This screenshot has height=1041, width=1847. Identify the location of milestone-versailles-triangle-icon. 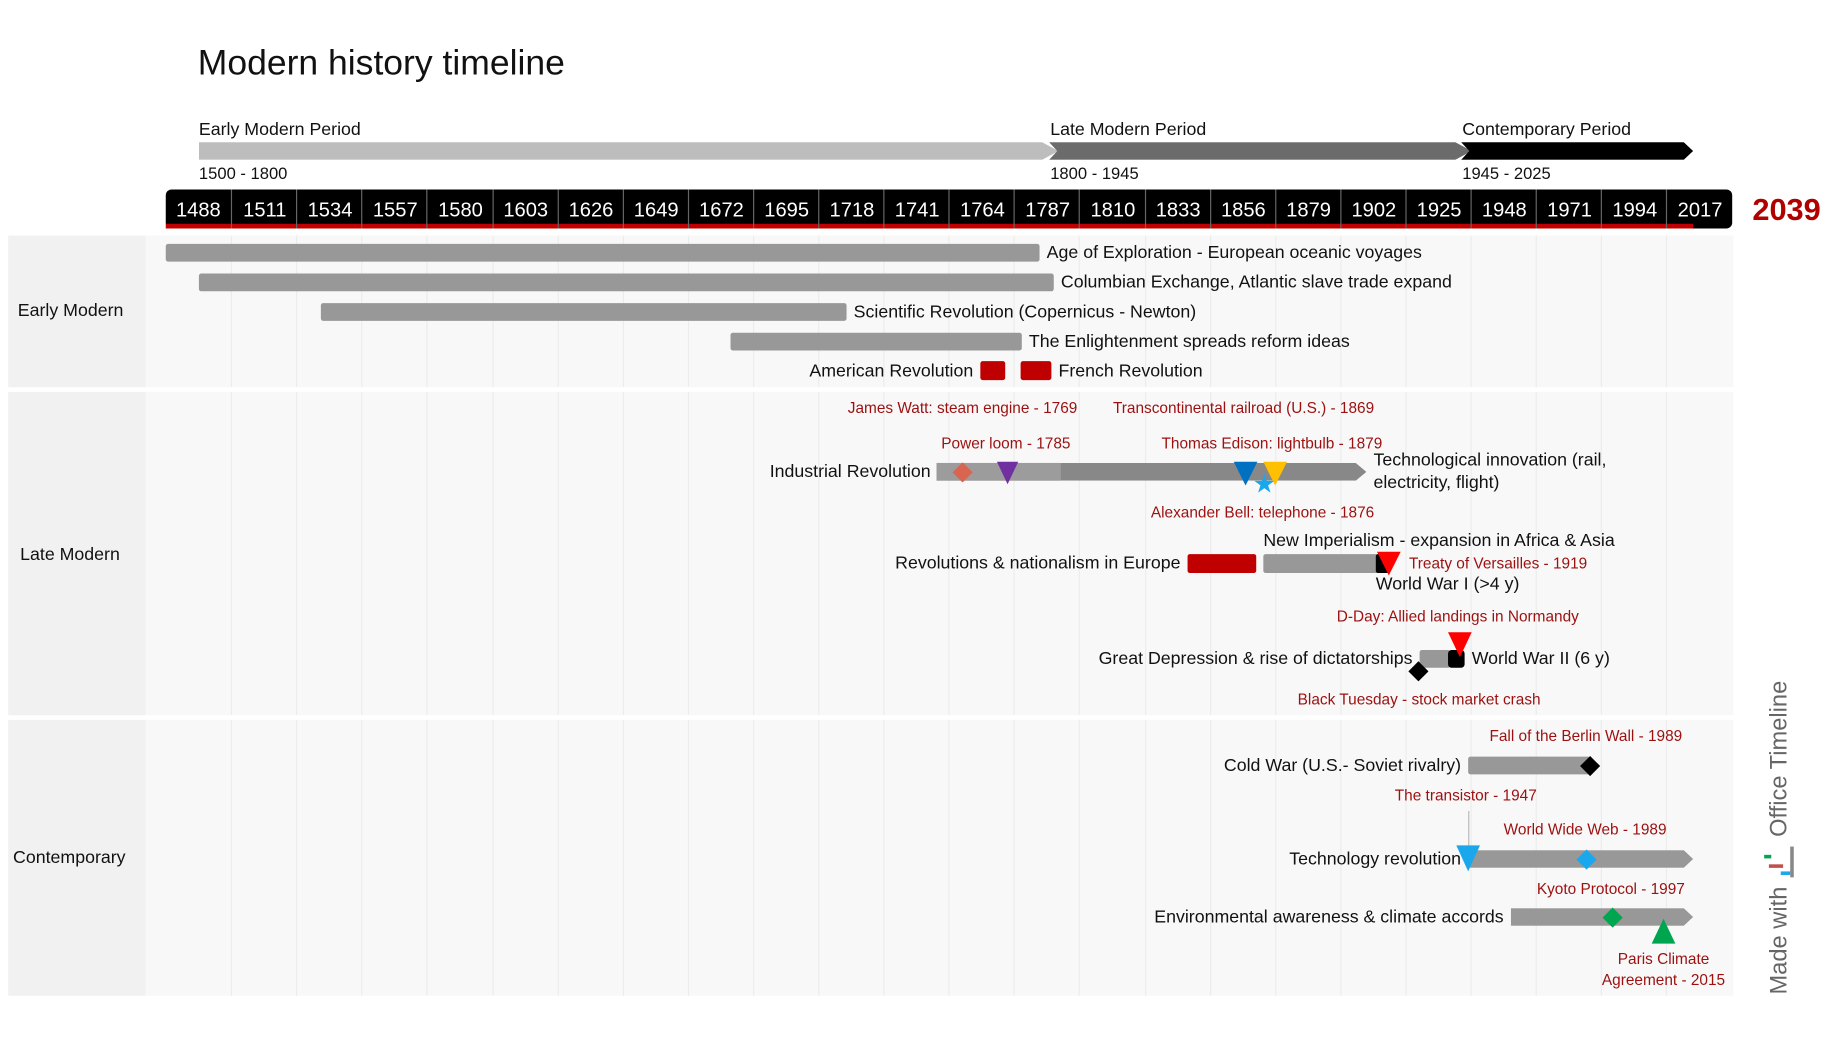
(1388, 563).